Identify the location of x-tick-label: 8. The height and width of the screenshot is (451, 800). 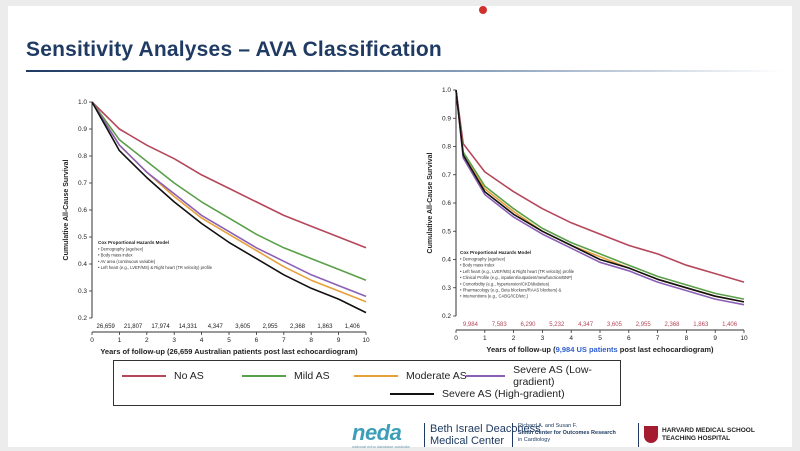
(687, 338).